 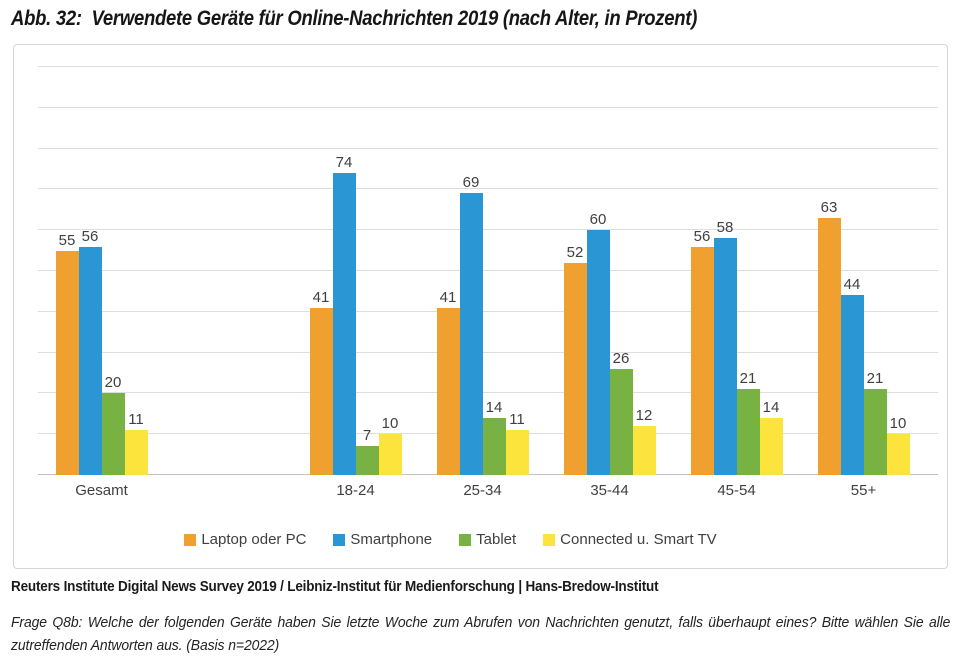 What do you see at coordinates (829, 207) in the screenshot?
I see `bar-value-label: 63` at bounding box center [829, 207].